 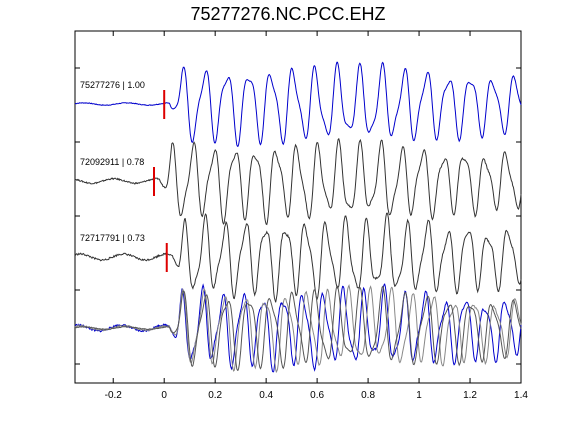 What do you see at coordinates (112, 238) in the screenshot?
I see `trace-label: 72717791 | 0.73` at bounding box center [112, 238].